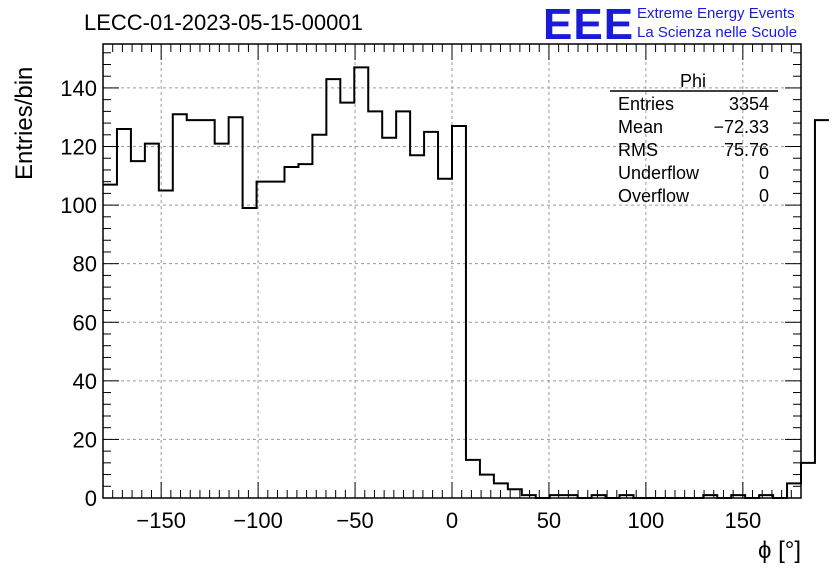  What do you see at coordinates (640, 127) in the screenshot?
I see `stats-row-label: Mean` at bounding box center [640, 127].